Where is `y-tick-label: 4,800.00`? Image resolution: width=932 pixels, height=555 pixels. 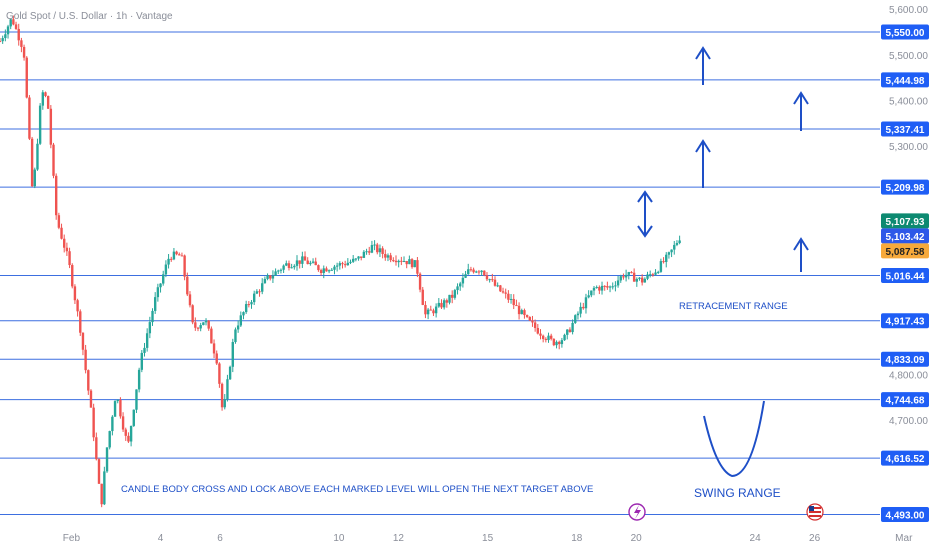 y-tick-label: 4,800.00 is located at coordinates (908, 375).